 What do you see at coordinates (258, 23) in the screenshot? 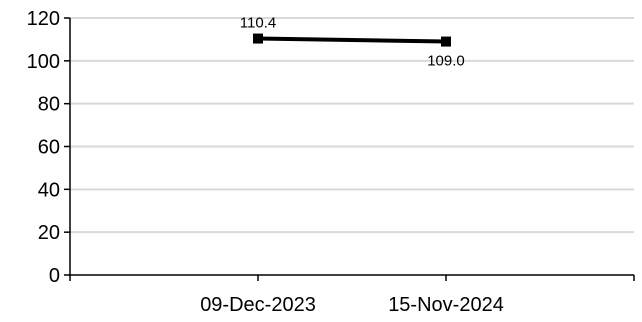
I see `data-label: 110.4` at bounding box center [258, 23].